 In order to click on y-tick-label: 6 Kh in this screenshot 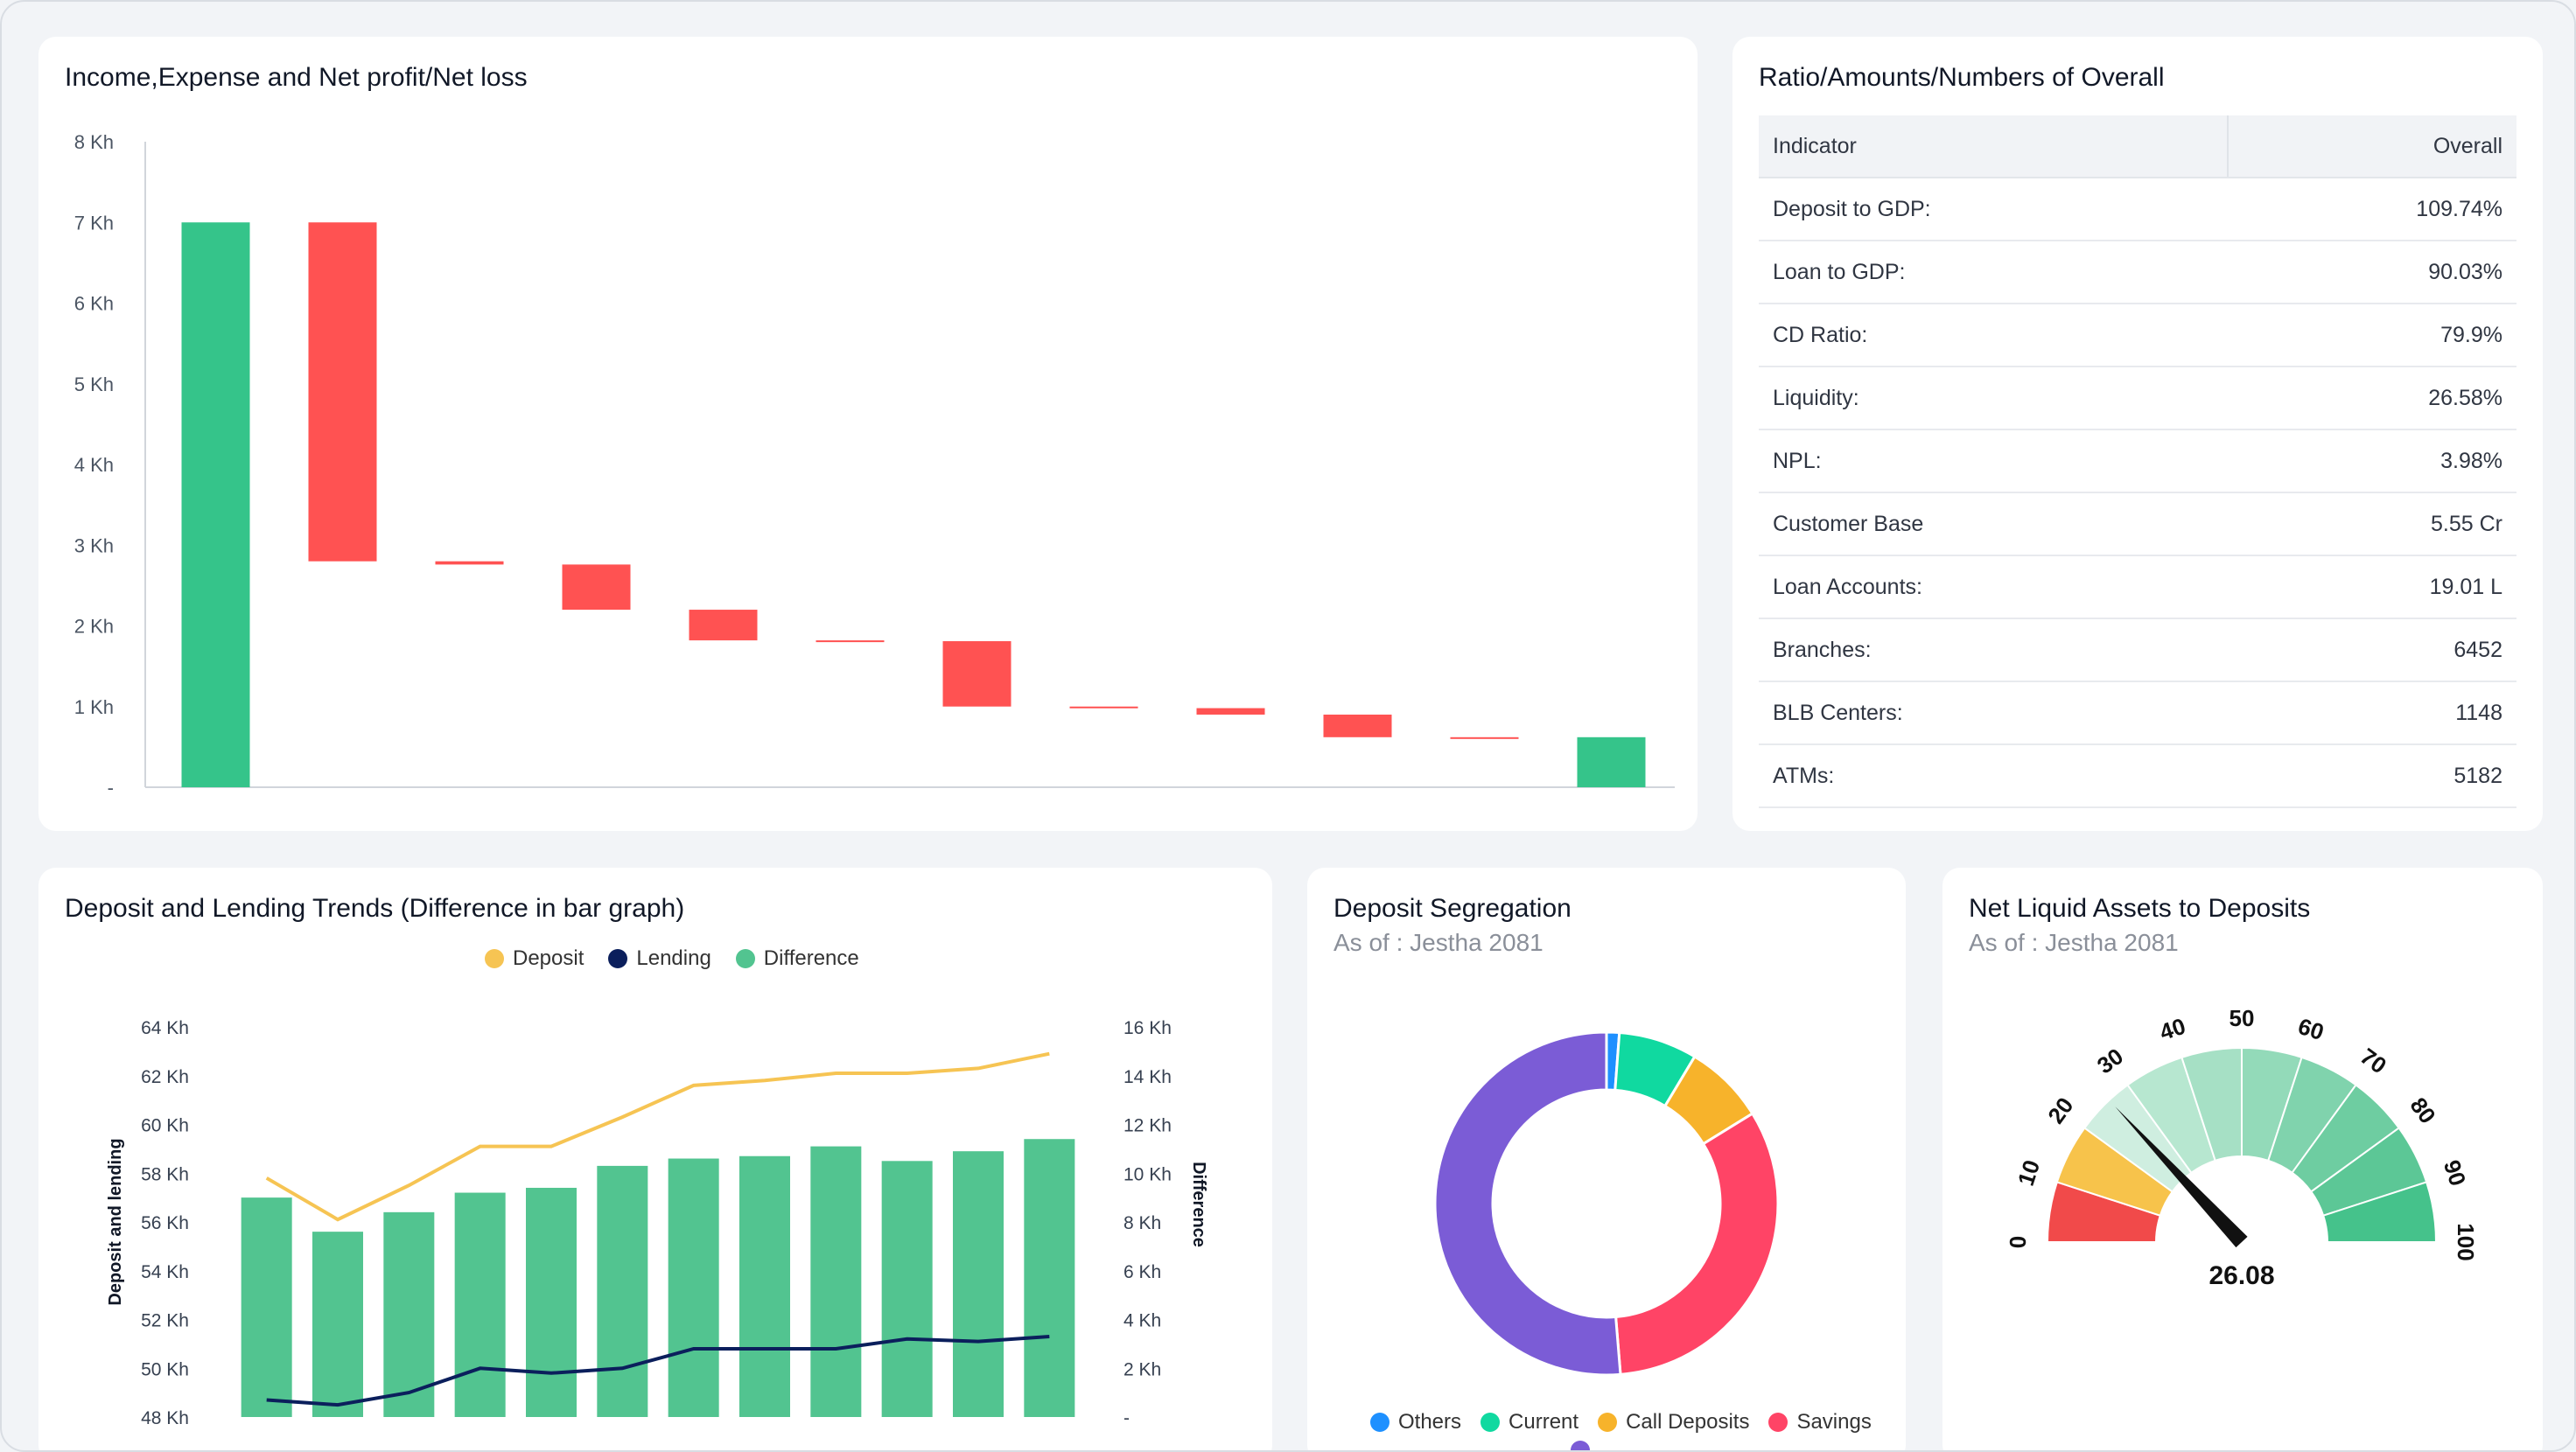, I will do `click(94, 304)`.